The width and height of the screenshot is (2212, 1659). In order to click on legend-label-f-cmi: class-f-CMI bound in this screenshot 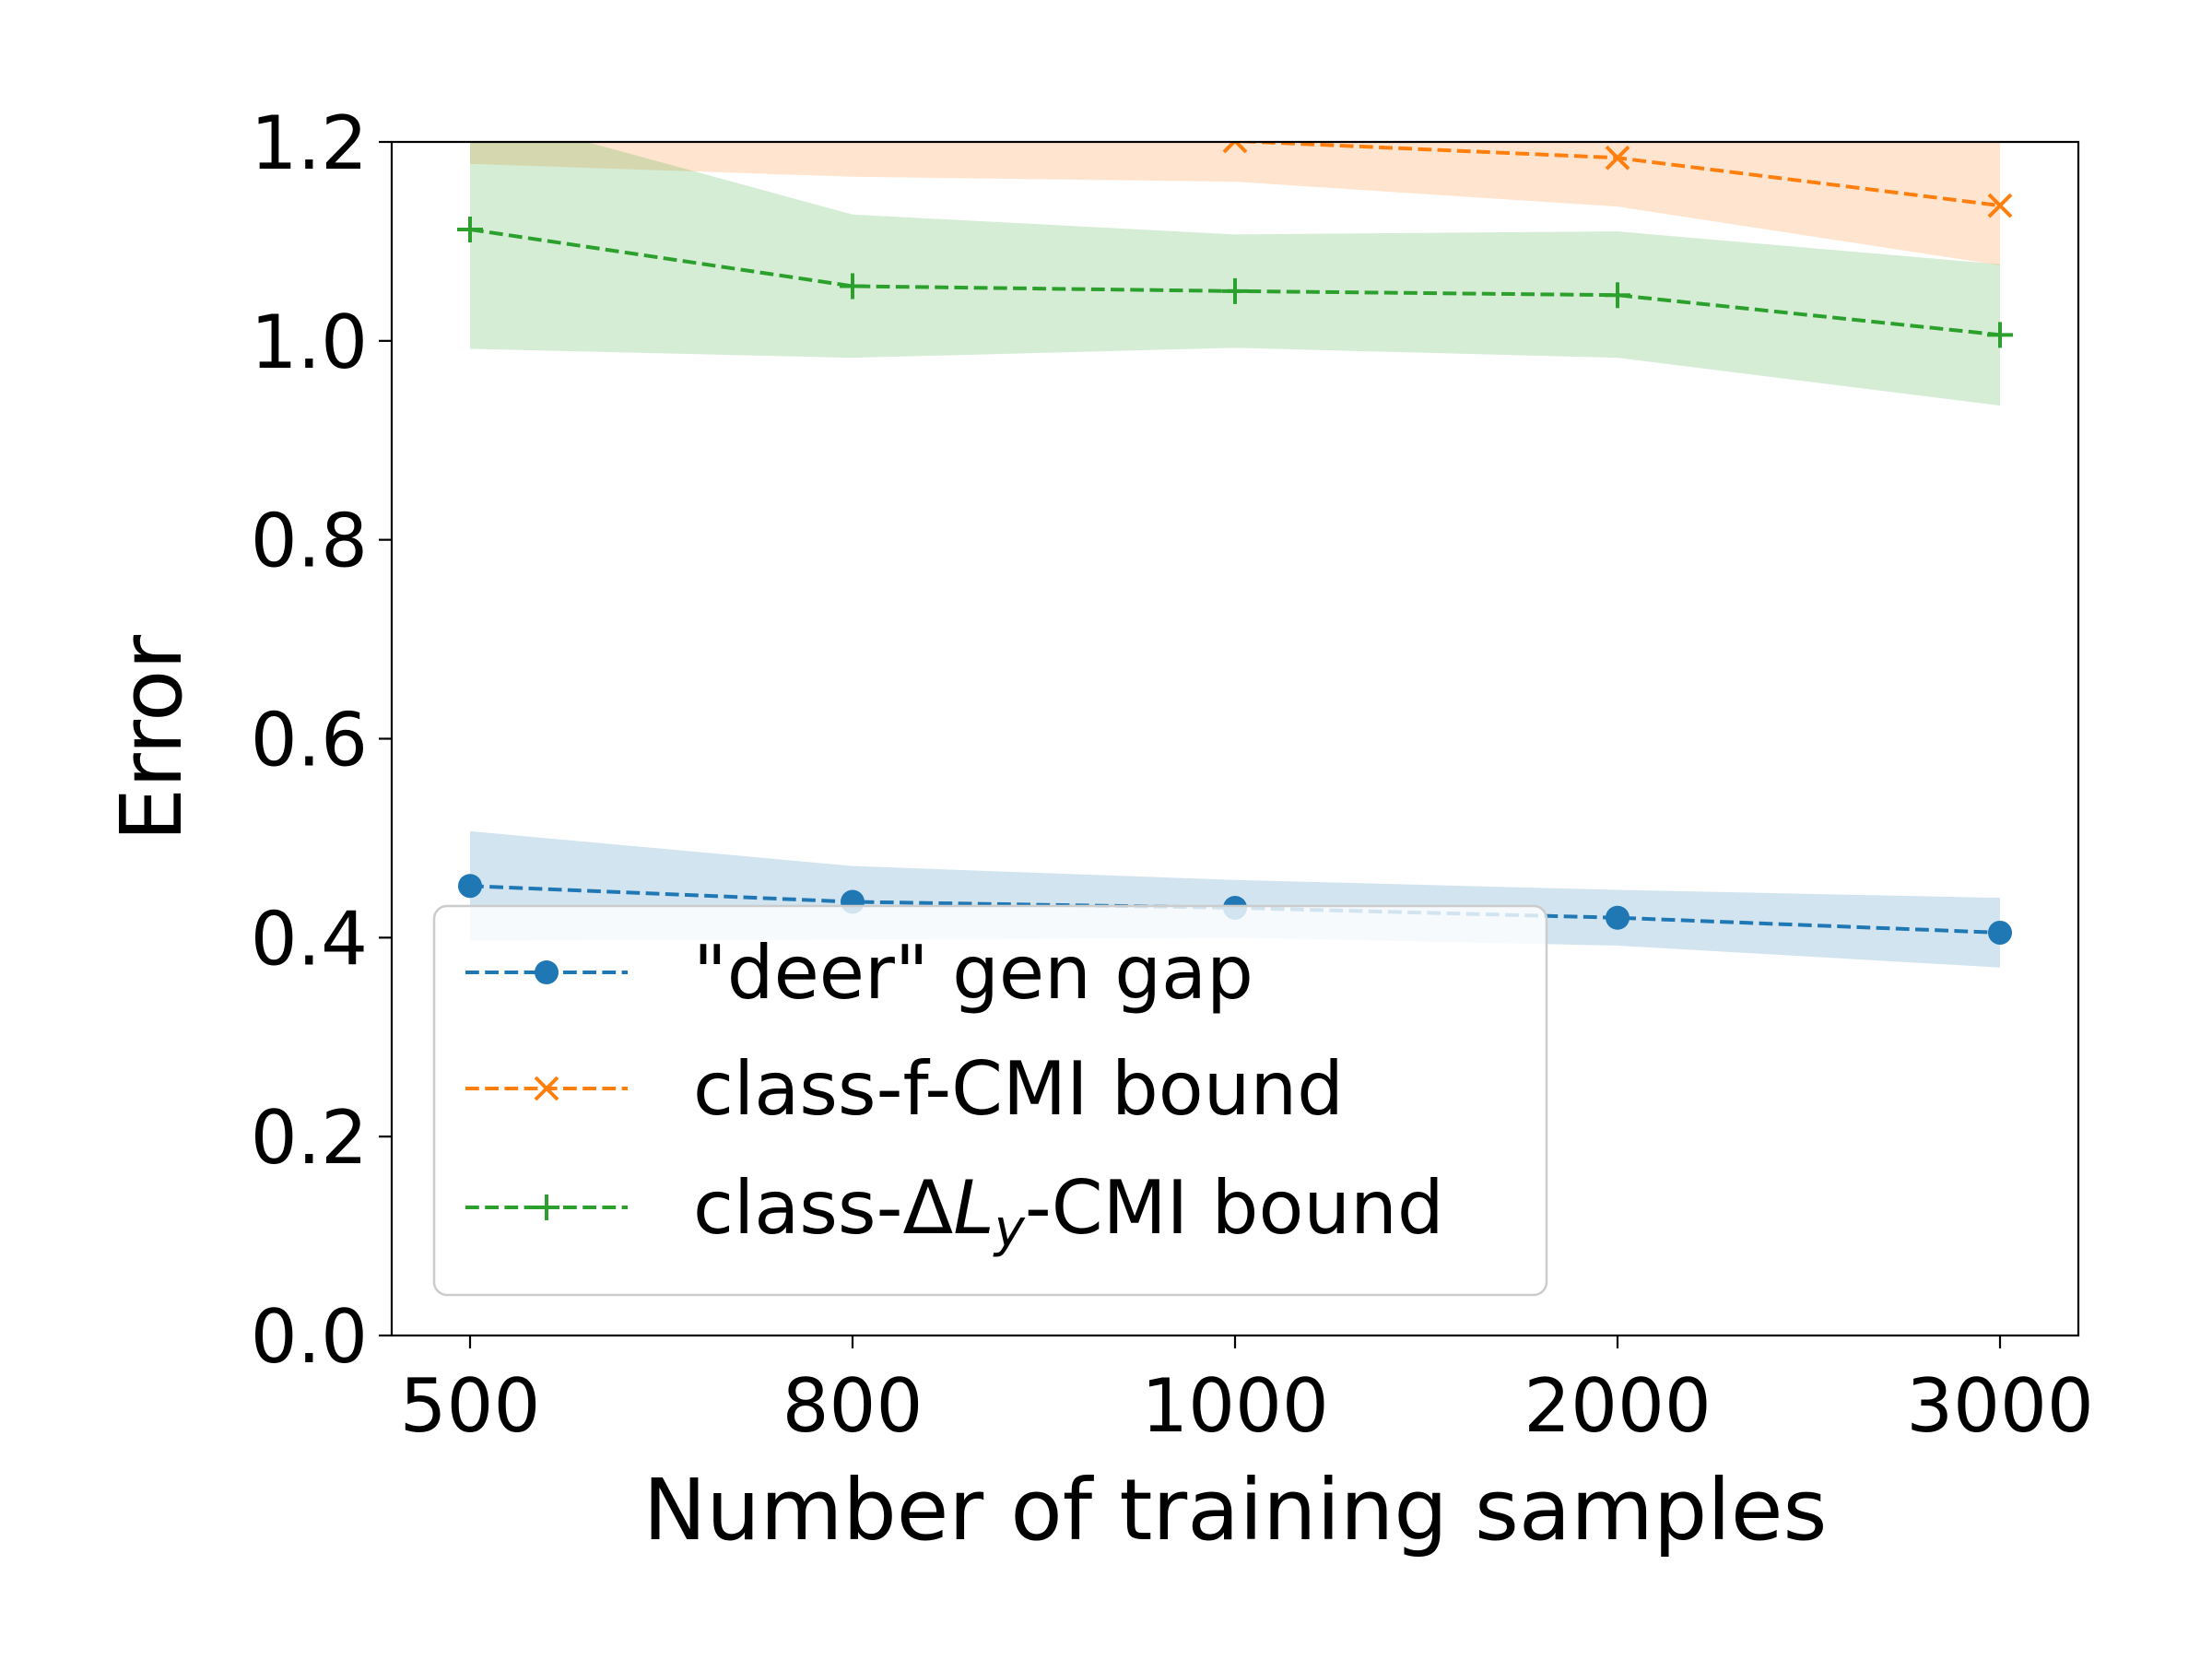, I will do `click(1018, 1089)`.